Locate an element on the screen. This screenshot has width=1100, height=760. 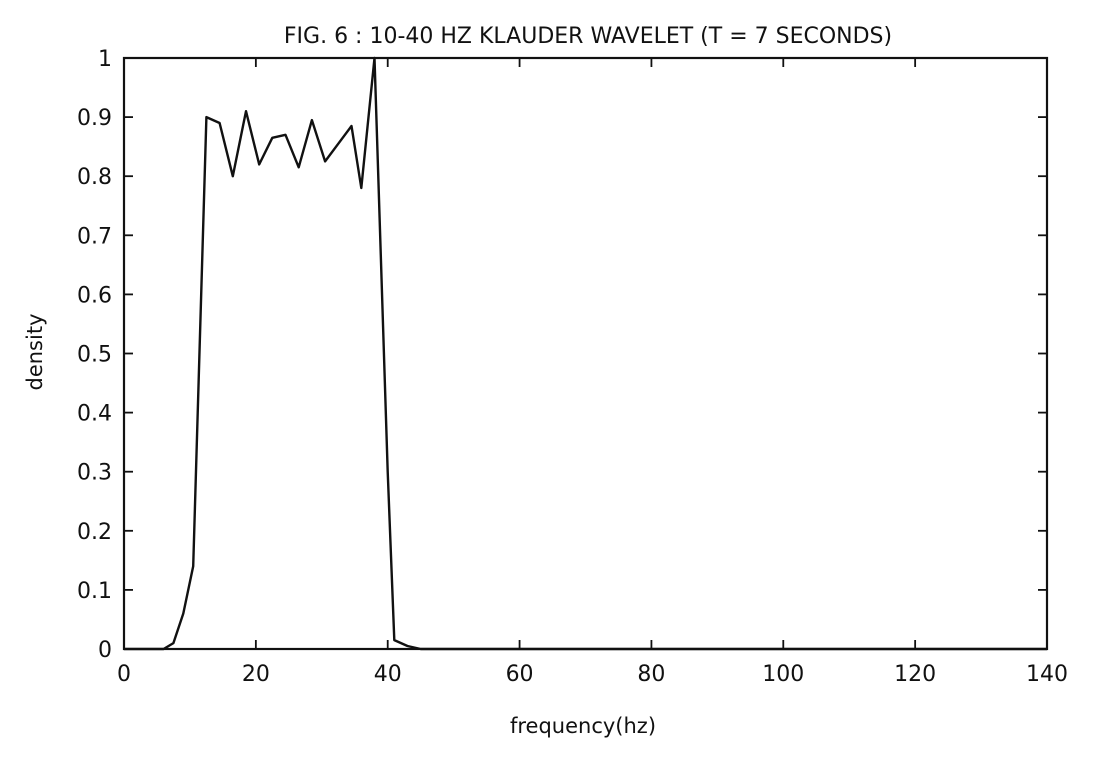
y-tick-label: 0.3 is located at coordinates (94, 473).